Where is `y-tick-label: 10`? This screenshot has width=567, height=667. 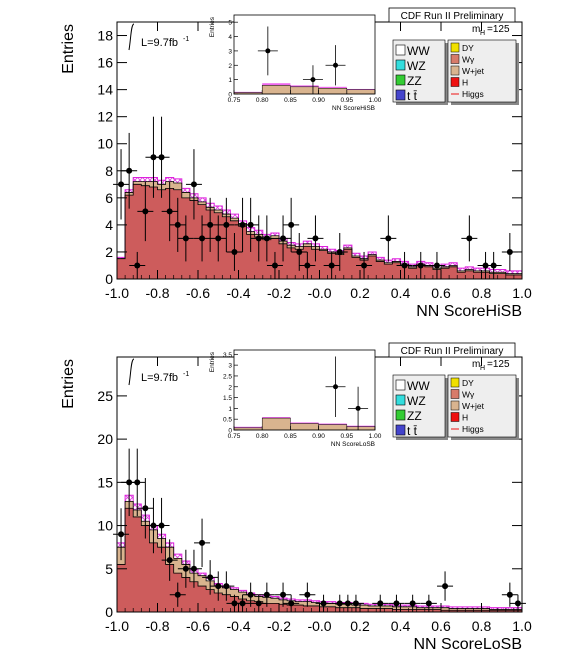 y-tick-label: 10 is located at coordinates (105, 144).